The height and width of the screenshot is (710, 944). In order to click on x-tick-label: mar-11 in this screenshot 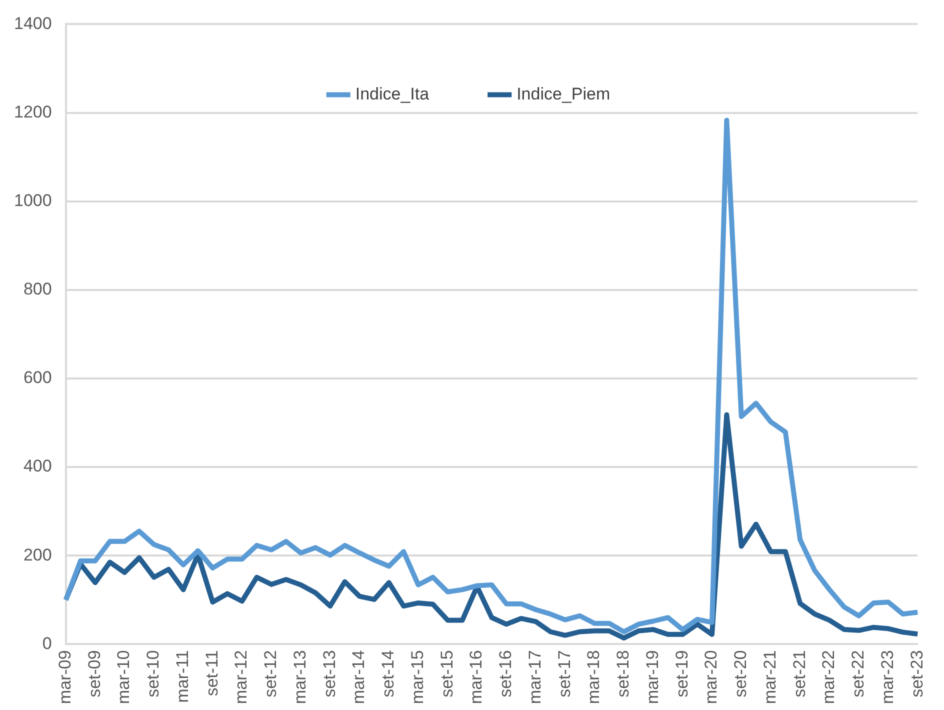, I will do `click(182, 676)`.